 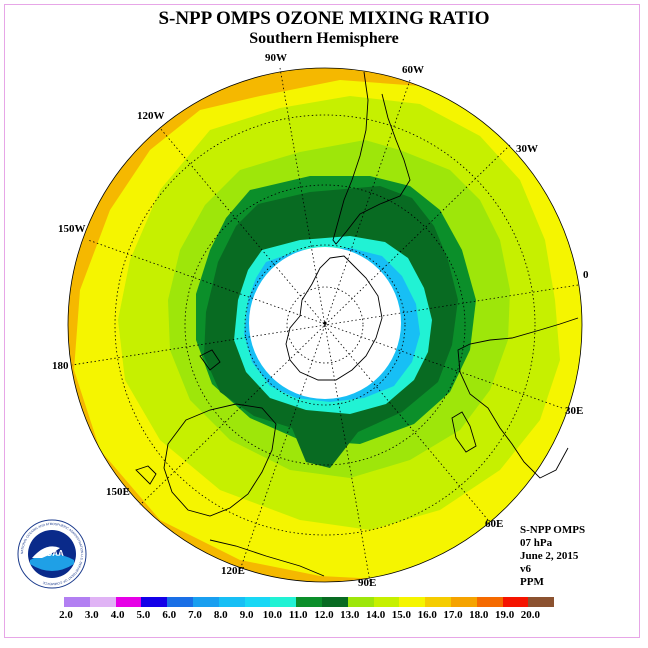 I want to click on noaa-logo-text: NOAA, so click(x=52, y=553).